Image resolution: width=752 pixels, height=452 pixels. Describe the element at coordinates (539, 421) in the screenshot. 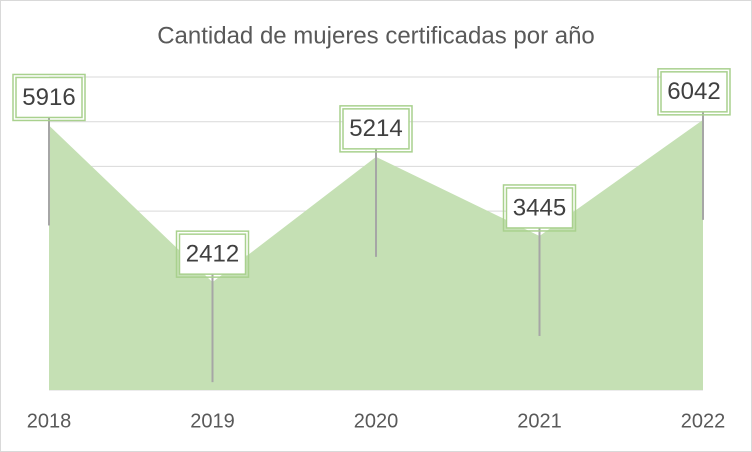

I see `x-tick-label: 2021` at that location.